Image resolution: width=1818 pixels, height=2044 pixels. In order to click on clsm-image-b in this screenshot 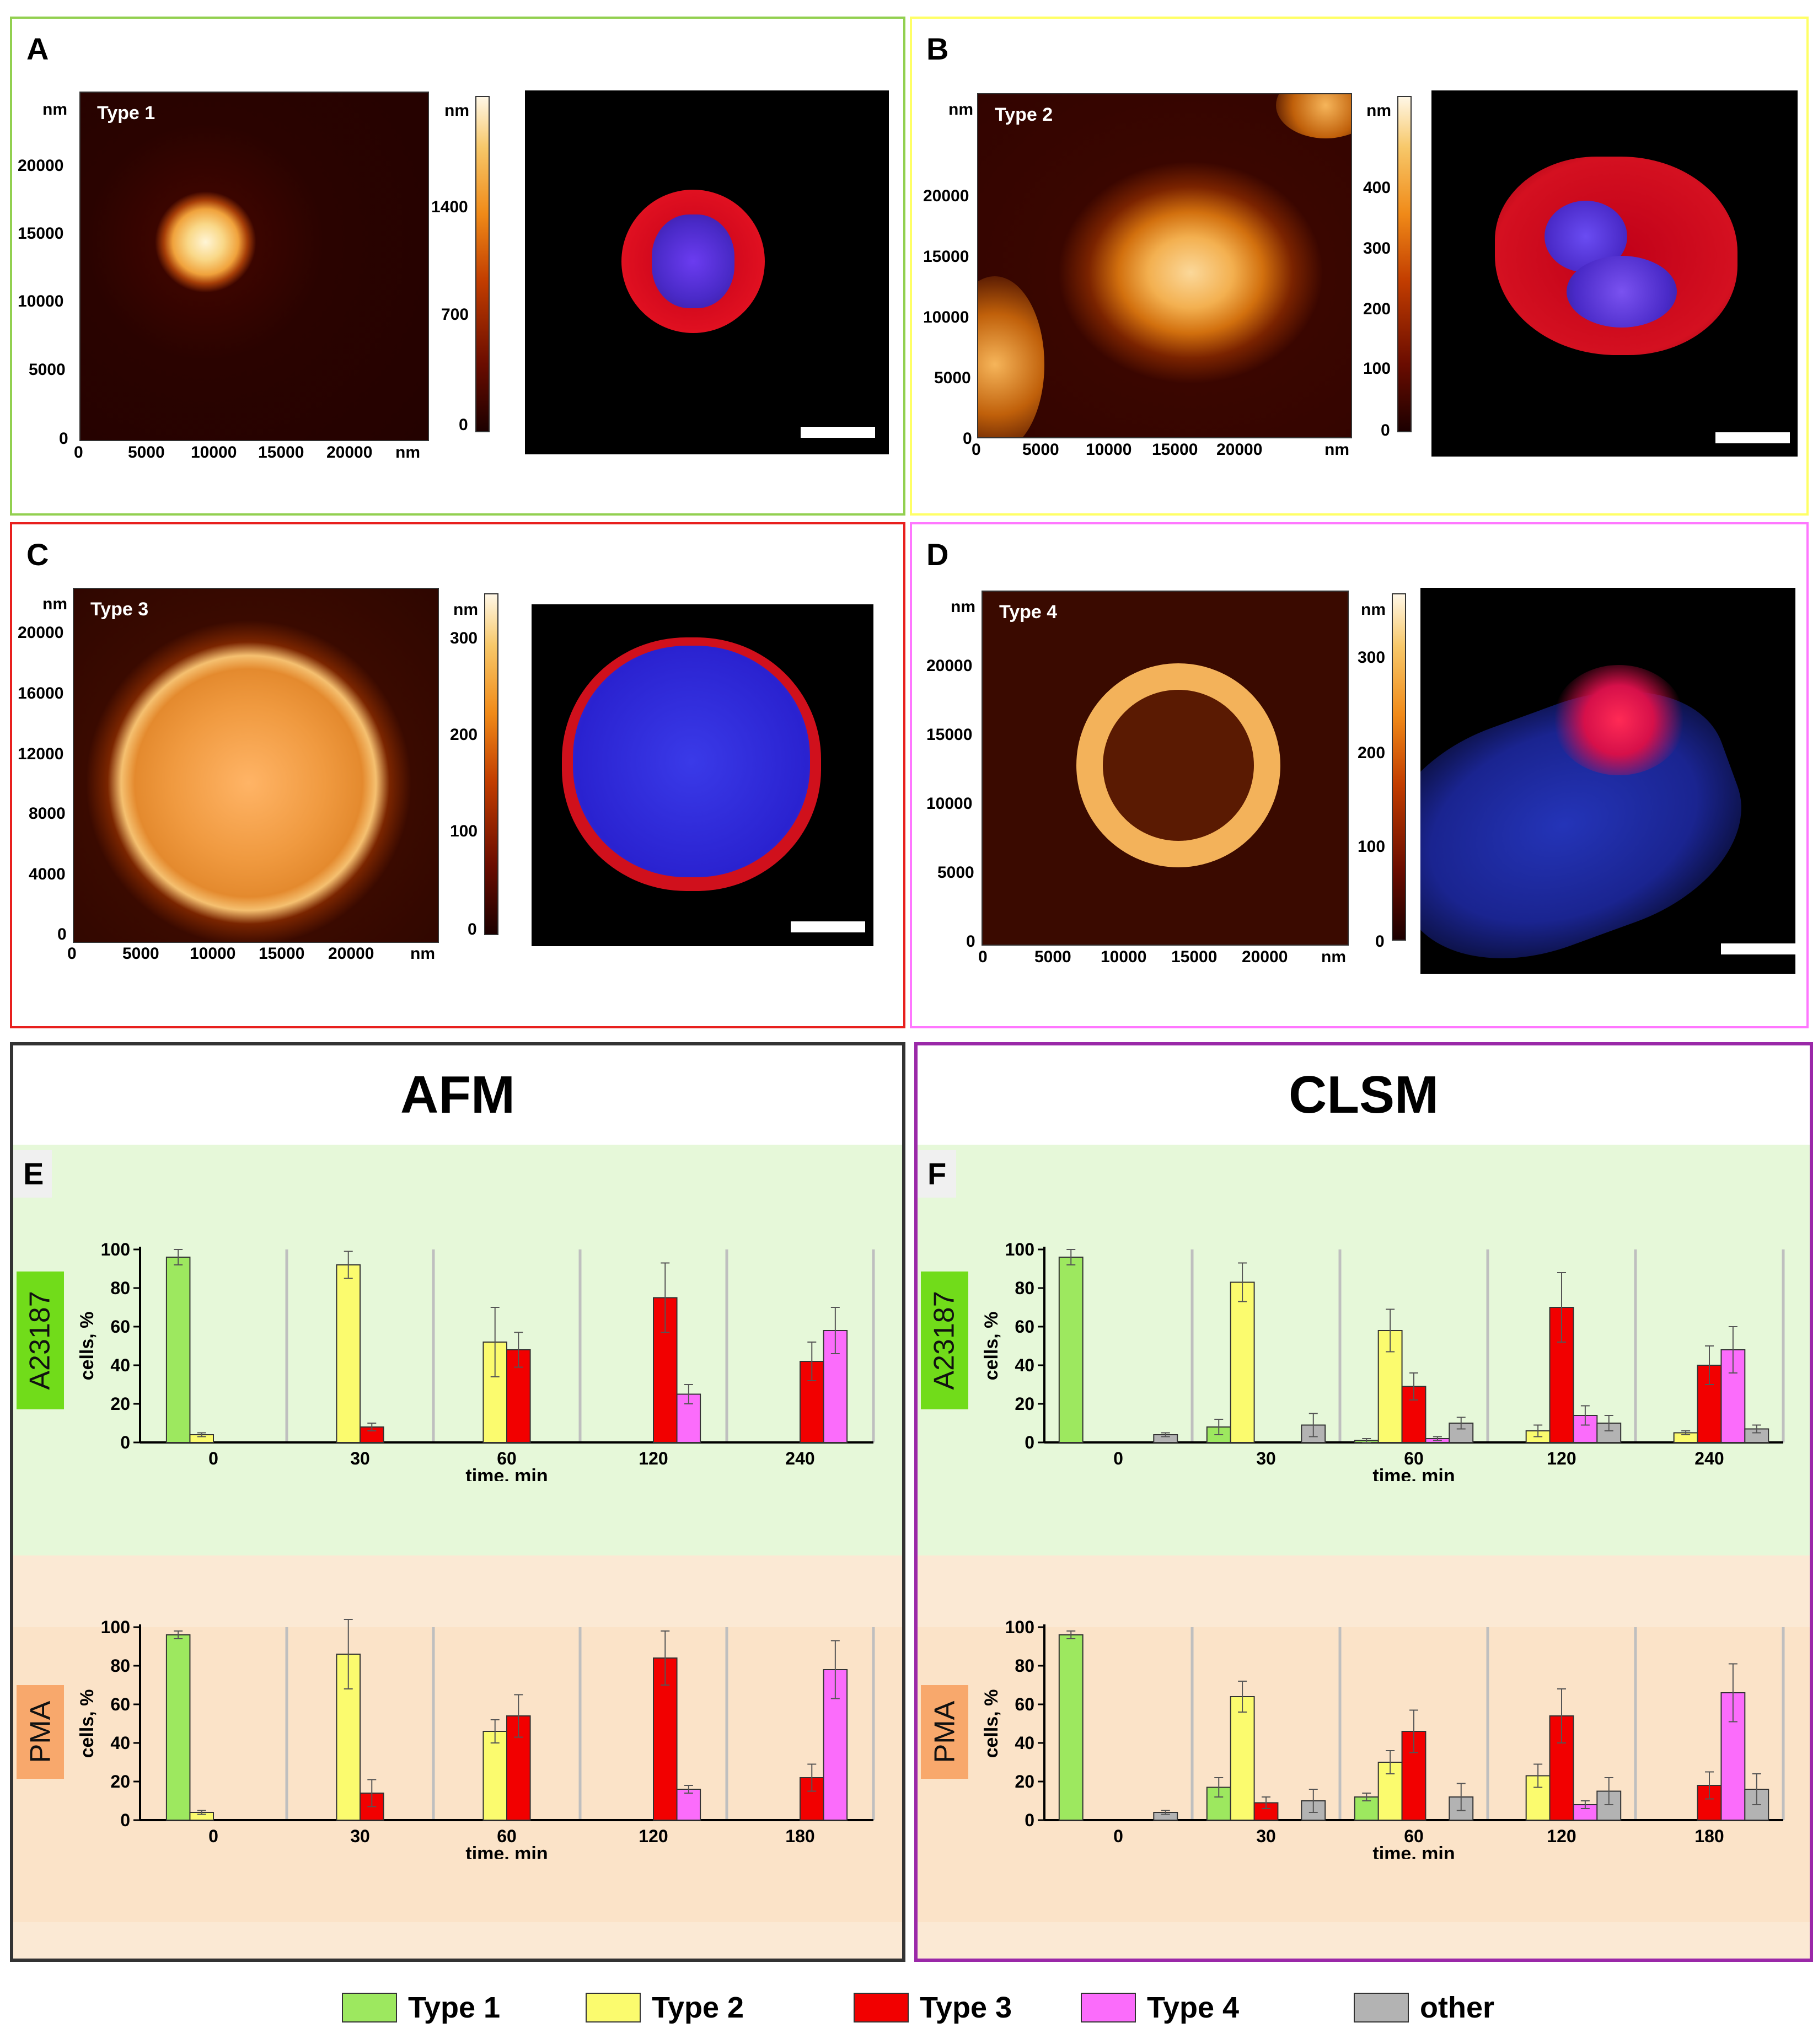, I will do `click(1614, 273)`.